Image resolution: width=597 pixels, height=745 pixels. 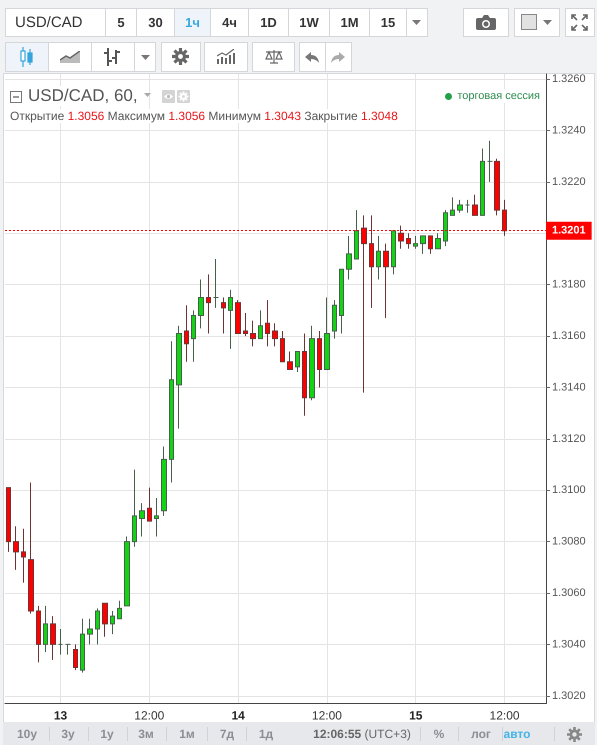 I want to click on text: авто, so click(x=517, y=734).